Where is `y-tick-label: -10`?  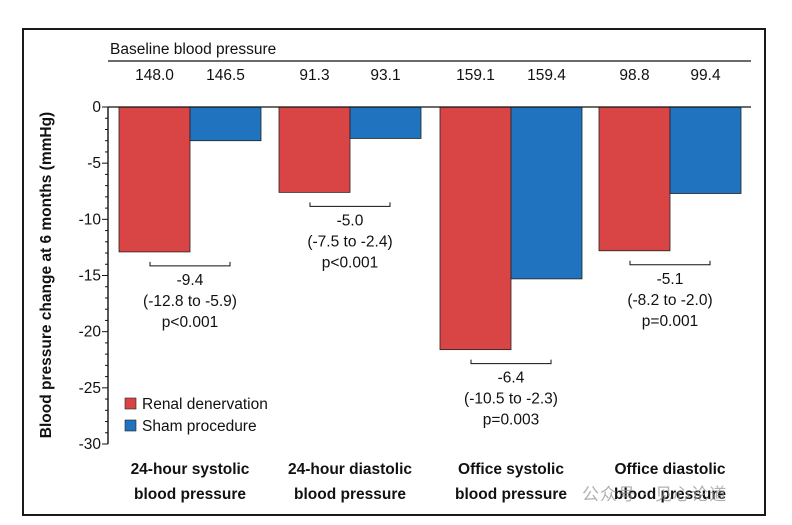 y-tick-label: -10 is located at coordinates (90, 219).